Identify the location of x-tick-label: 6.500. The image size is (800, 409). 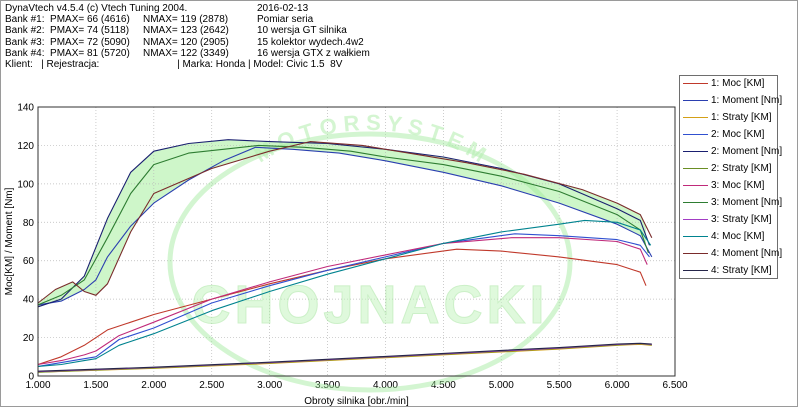
(674, 385).